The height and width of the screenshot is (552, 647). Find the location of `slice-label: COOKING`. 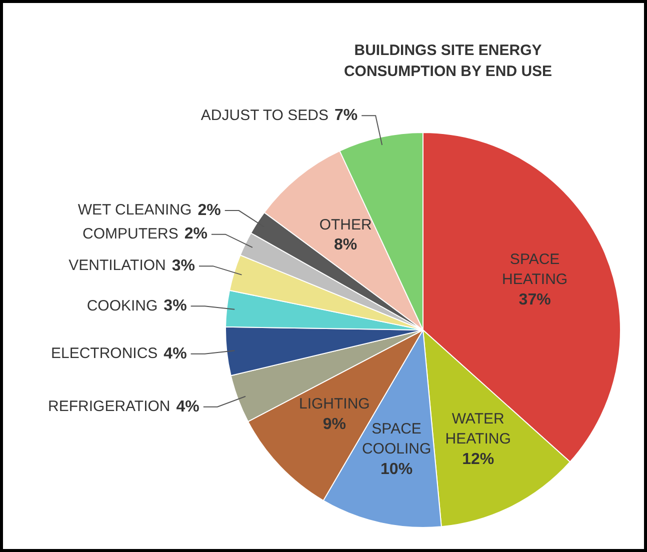

slice-label: COOKING is located at coordinates (122, 305).